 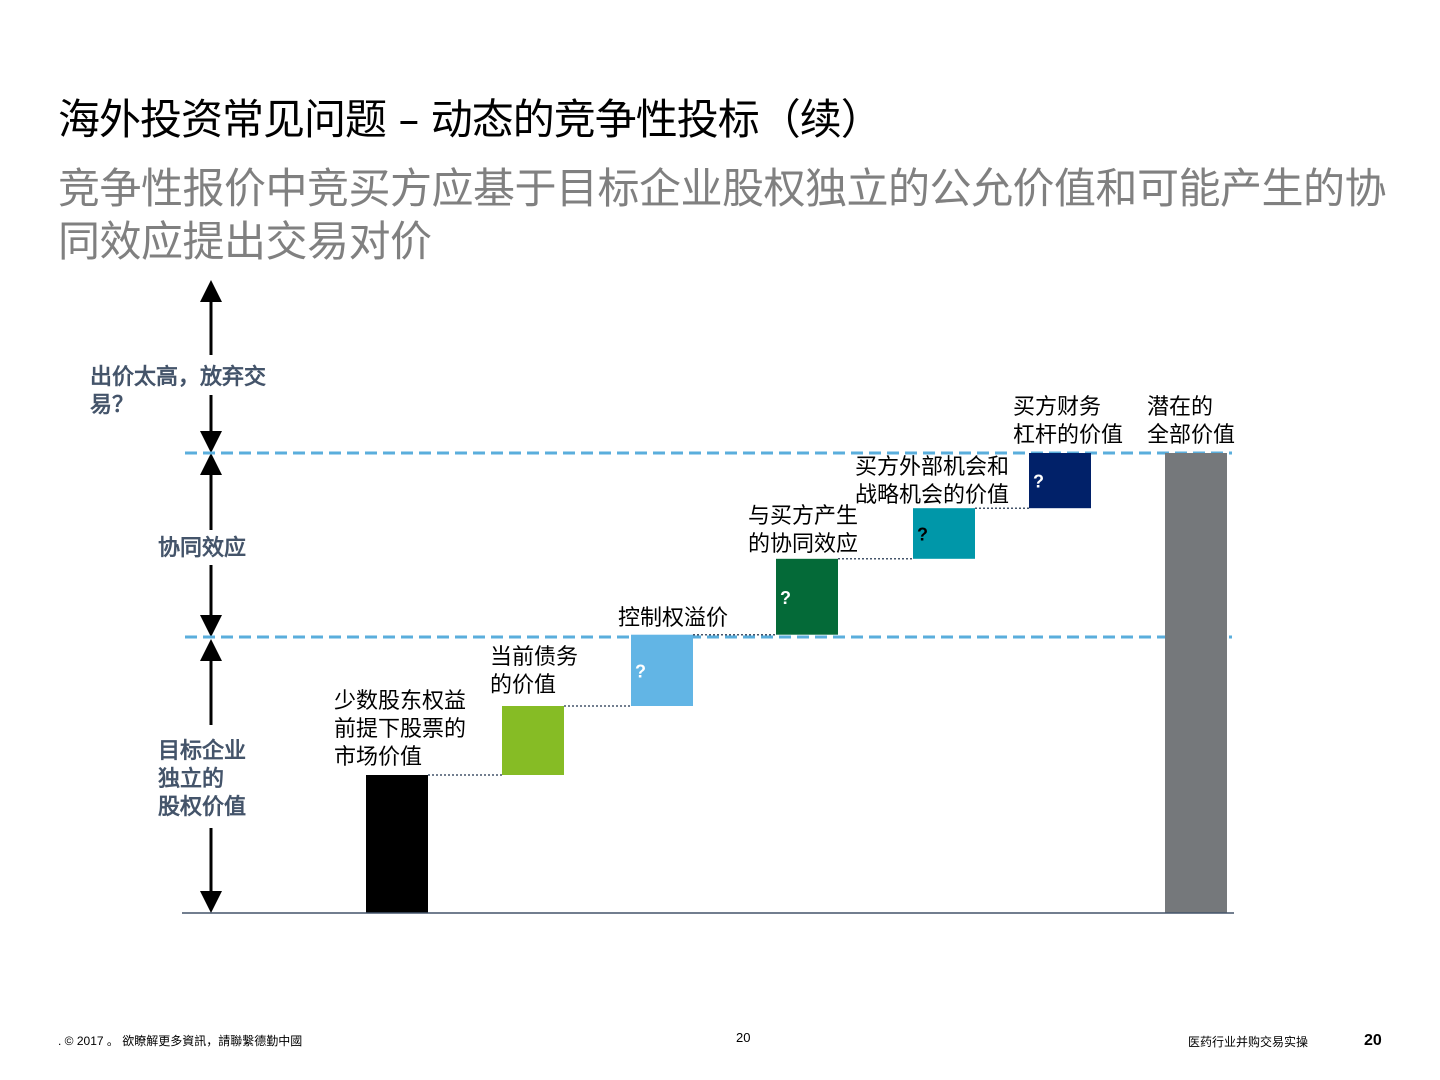 What do you see at coordinates (202, 751) in the screenshot?
I see `side-label-standalone-line: 目标企业` at bounding box center [202, 751].